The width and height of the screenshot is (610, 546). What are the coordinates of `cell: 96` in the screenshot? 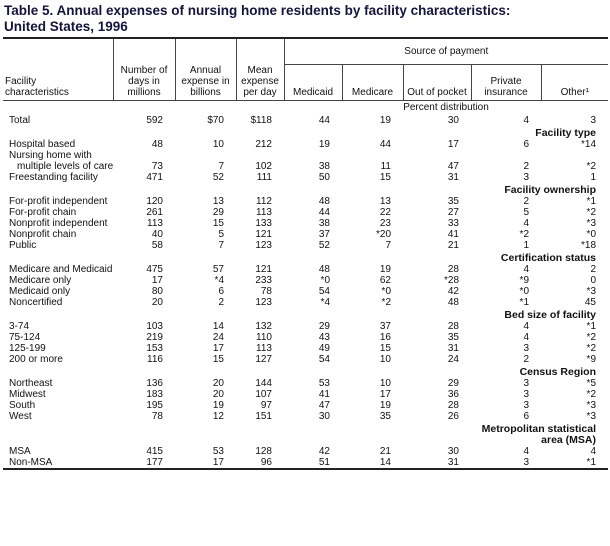 It's located at (260, 463).